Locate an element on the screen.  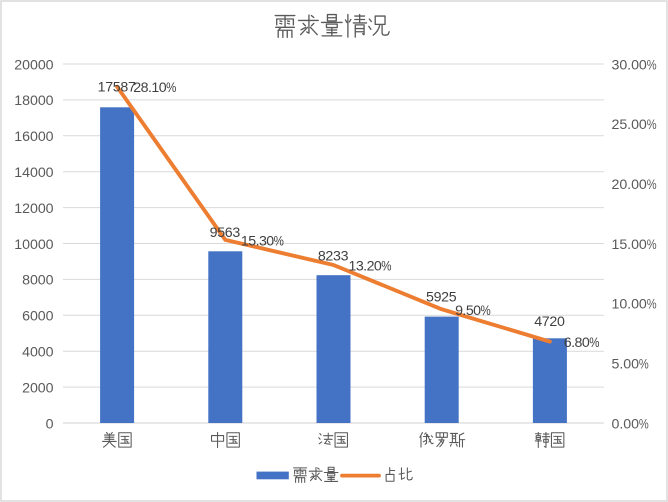
svg-text: 13.20% is located at coordinates (370, 267).